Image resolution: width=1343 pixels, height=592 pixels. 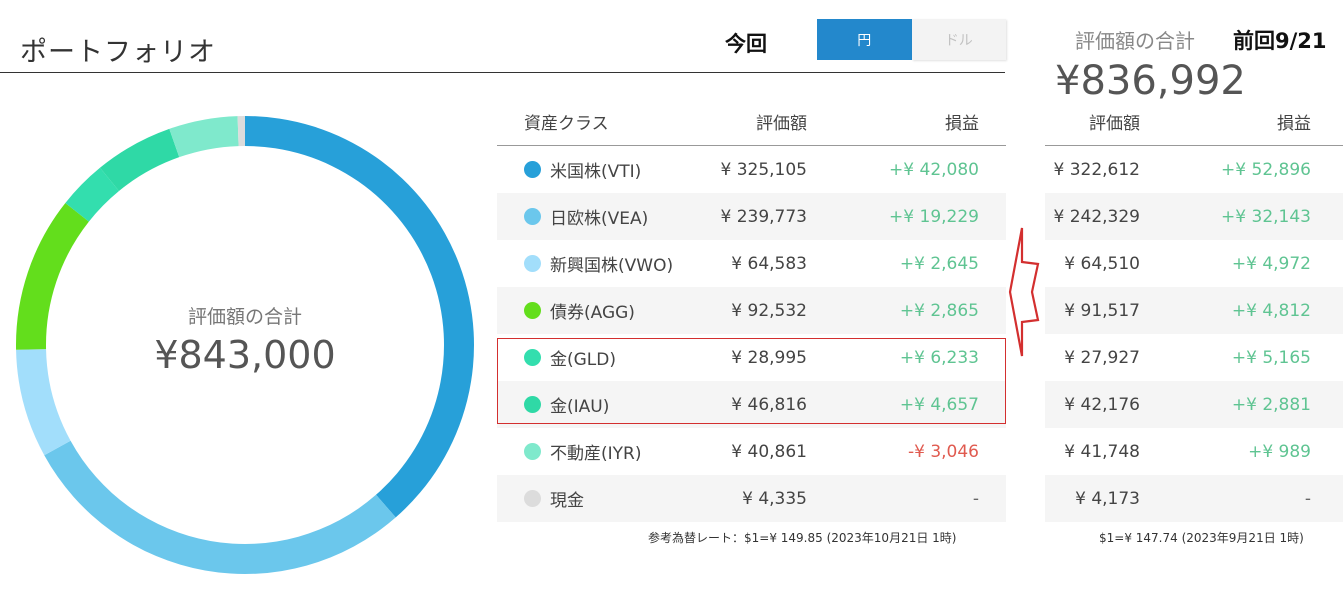 What do you see at coordinates (751, 263) in the screenshot?
I see `table-row: 新興国株(VWO) ¥ 64,583 +¥ 2,645` at bounding box center [751, 263].